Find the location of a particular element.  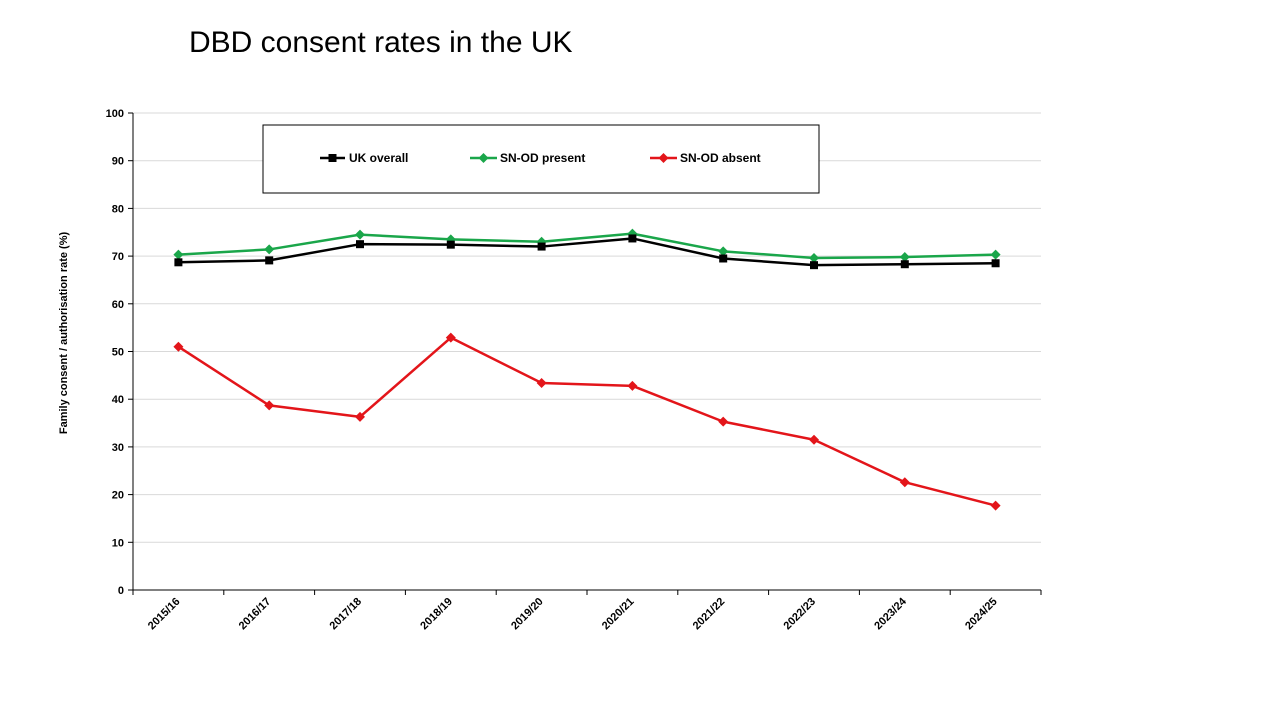

y-tick-labels: 0 10 20 30 40 50 60 70 80 90 100 is located at coordinates (115, 352).